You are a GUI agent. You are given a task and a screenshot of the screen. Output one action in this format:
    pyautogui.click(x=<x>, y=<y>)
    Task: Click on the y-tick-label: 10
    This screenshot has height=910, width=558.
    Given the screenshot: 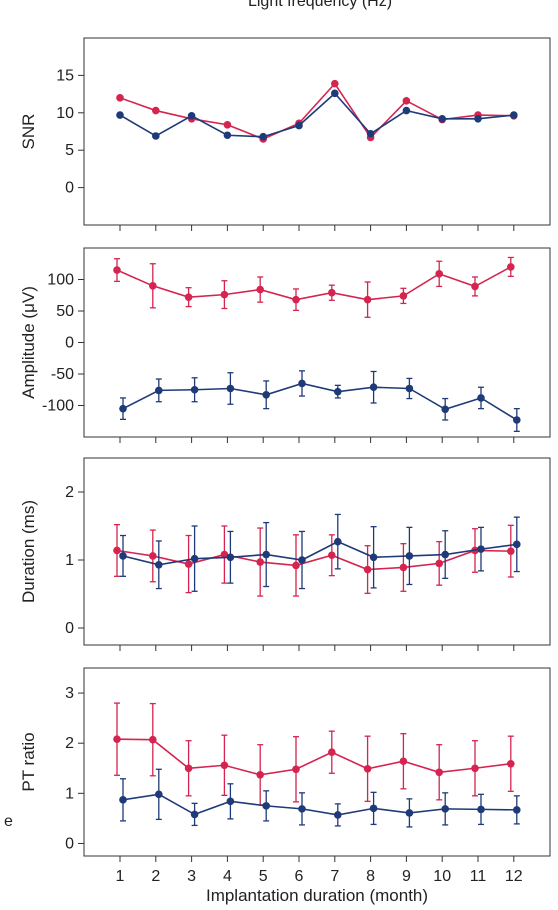 What is the action you would take?
    pyautogui.click(x=65, y=113)
    